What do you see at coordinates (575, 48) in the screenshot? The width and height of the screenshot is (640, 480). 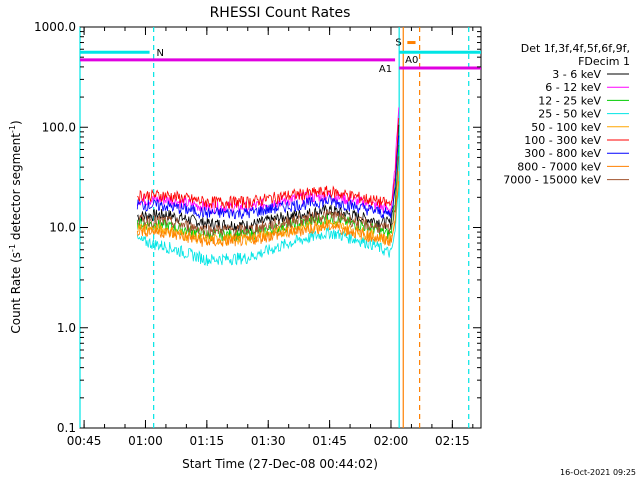 I see `legend-header-1: Det 1f,3f,4f,5f,6f,9f,` at bounding box center [575, 48].